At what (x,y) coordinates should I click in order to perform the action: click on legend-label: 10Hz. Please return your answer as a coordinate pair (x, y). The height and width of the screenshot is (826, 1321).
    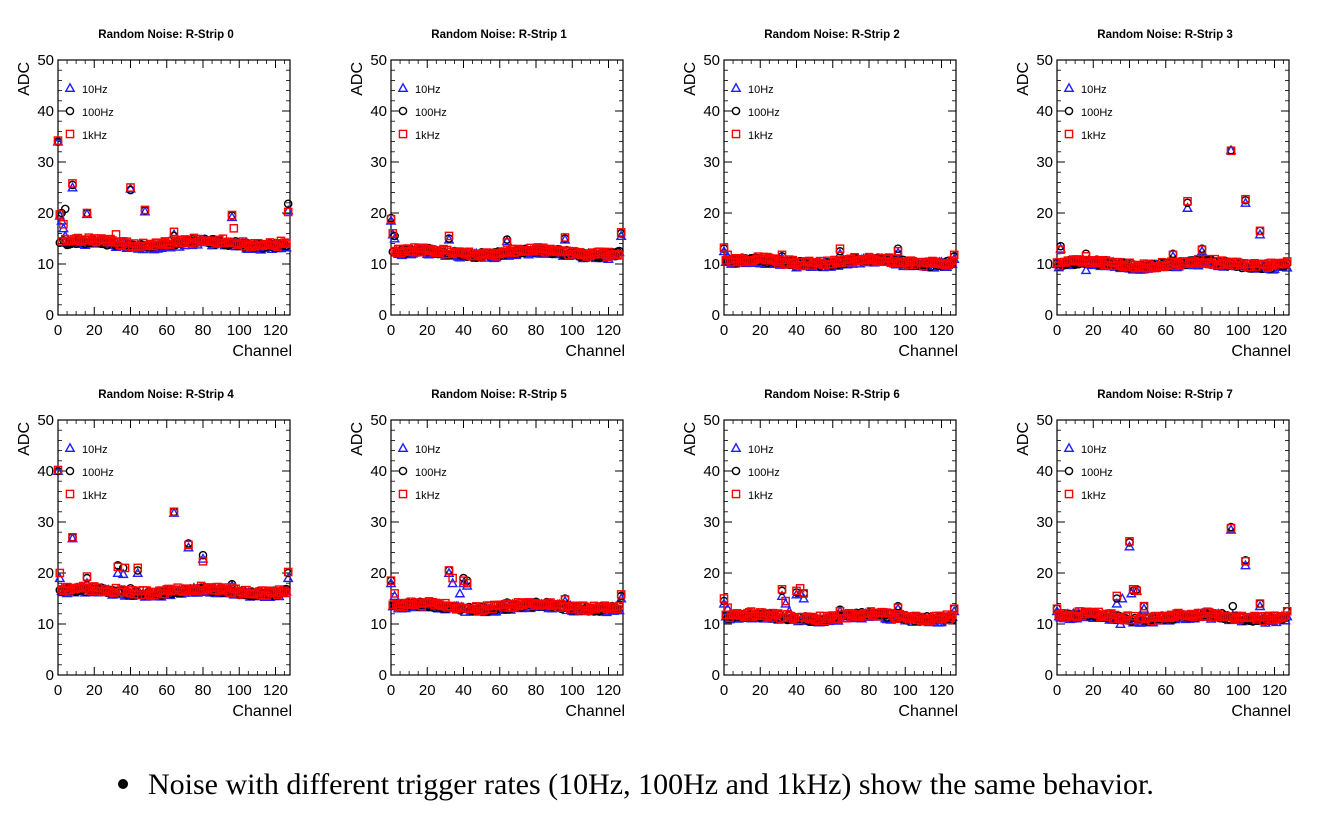
    Looking at the image, I should click on (1094, 450).